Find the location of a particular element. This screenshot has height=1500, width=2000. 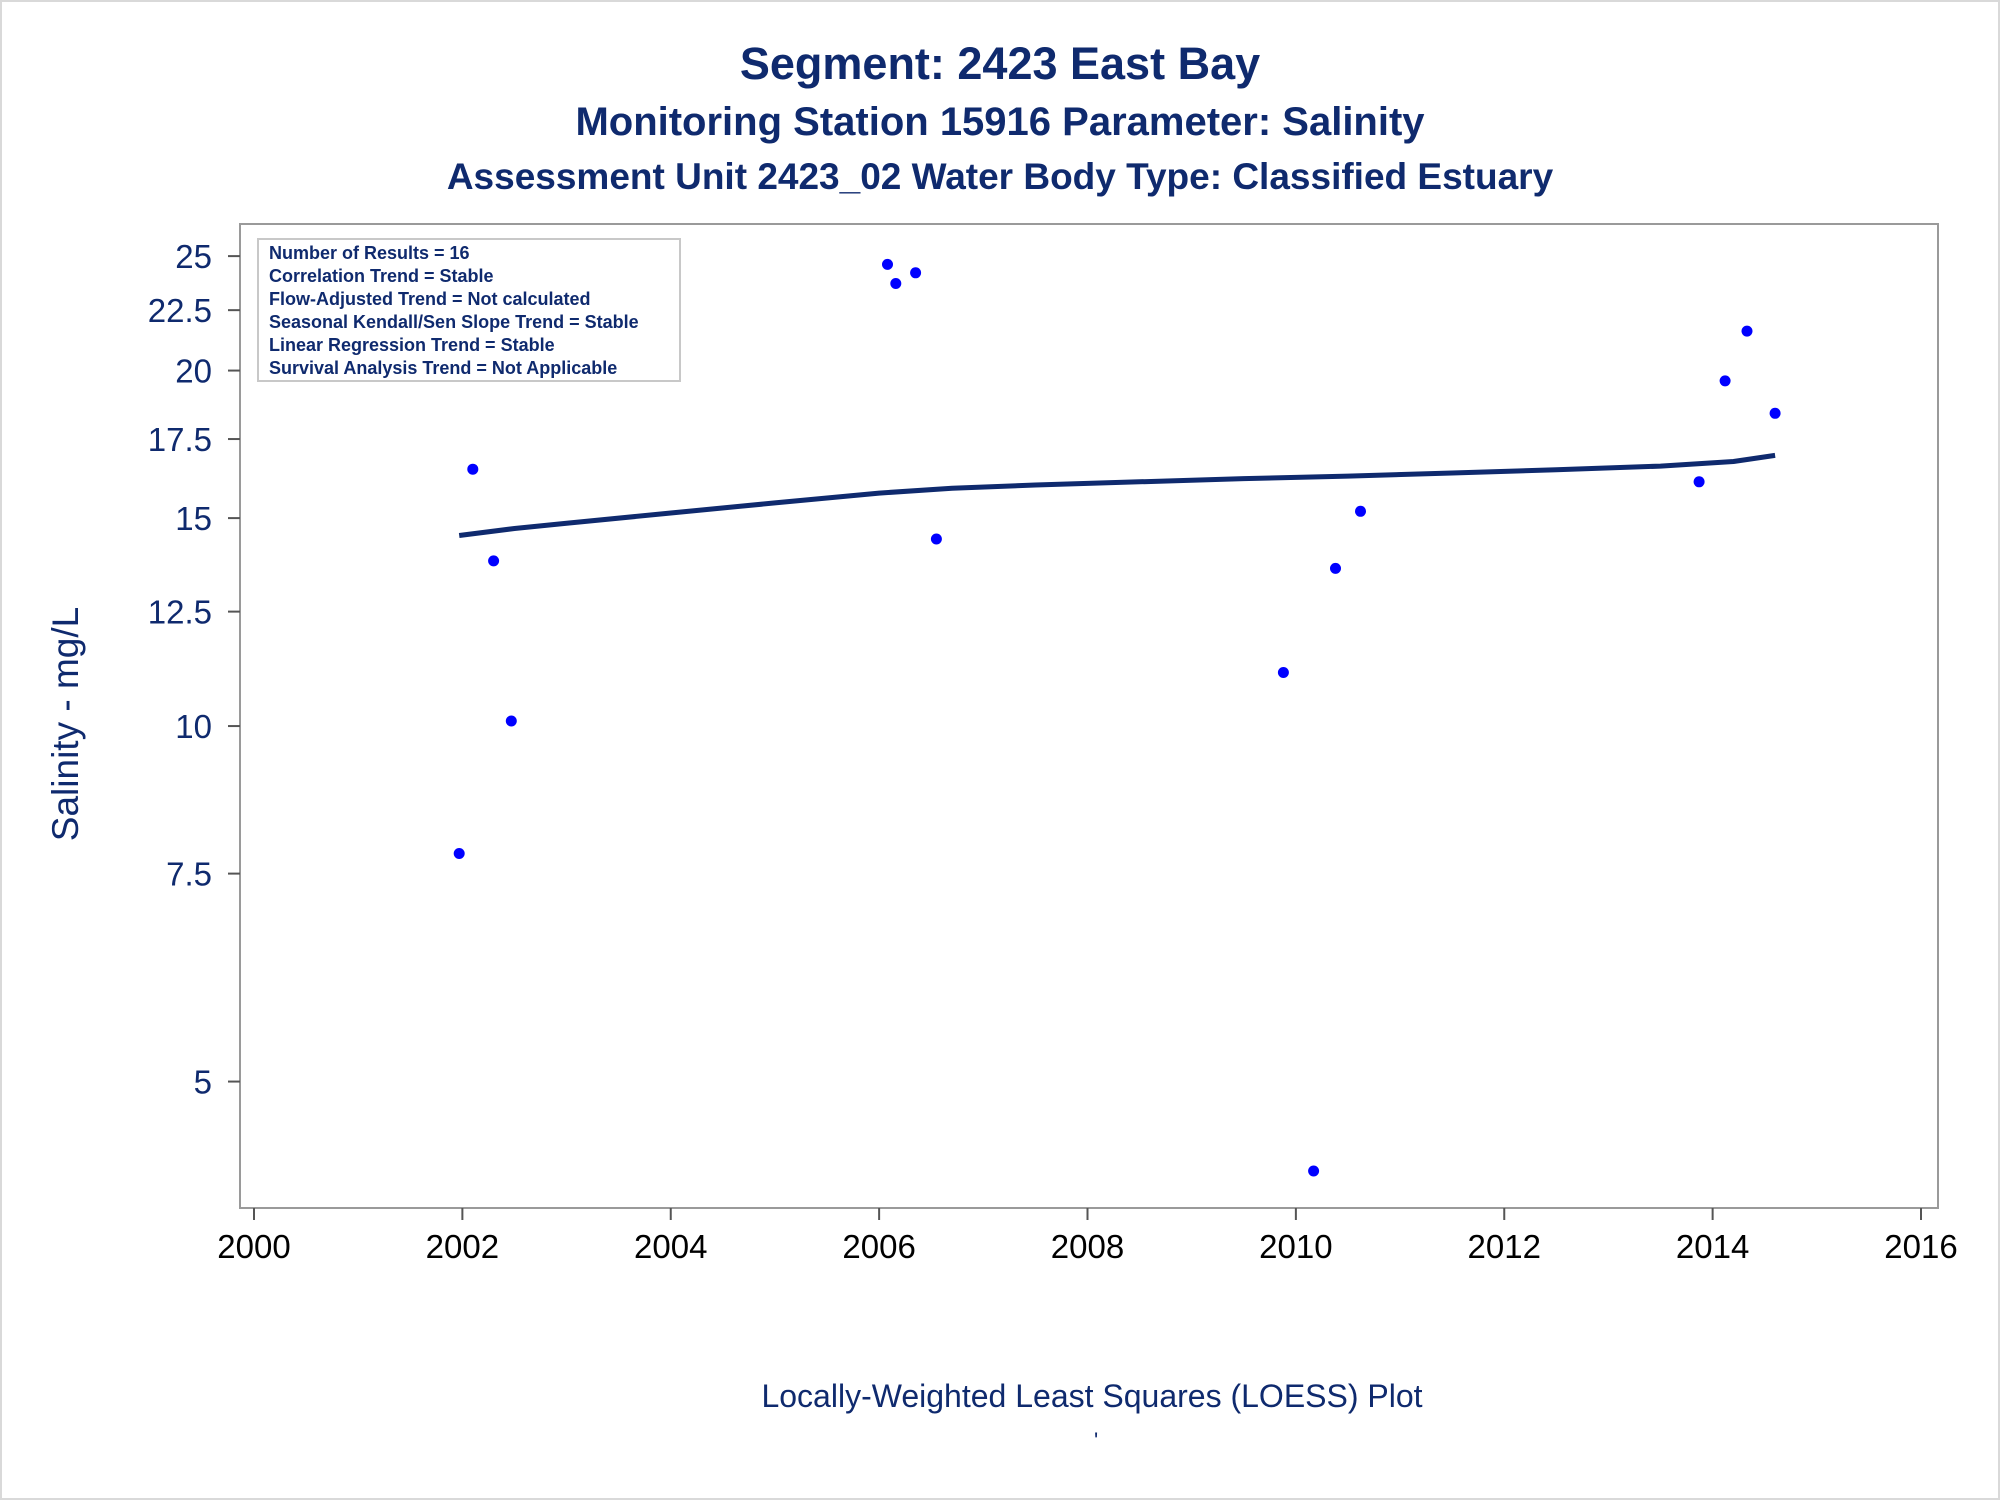

y-tick-label: 15 is located at coordinates (193, 518).